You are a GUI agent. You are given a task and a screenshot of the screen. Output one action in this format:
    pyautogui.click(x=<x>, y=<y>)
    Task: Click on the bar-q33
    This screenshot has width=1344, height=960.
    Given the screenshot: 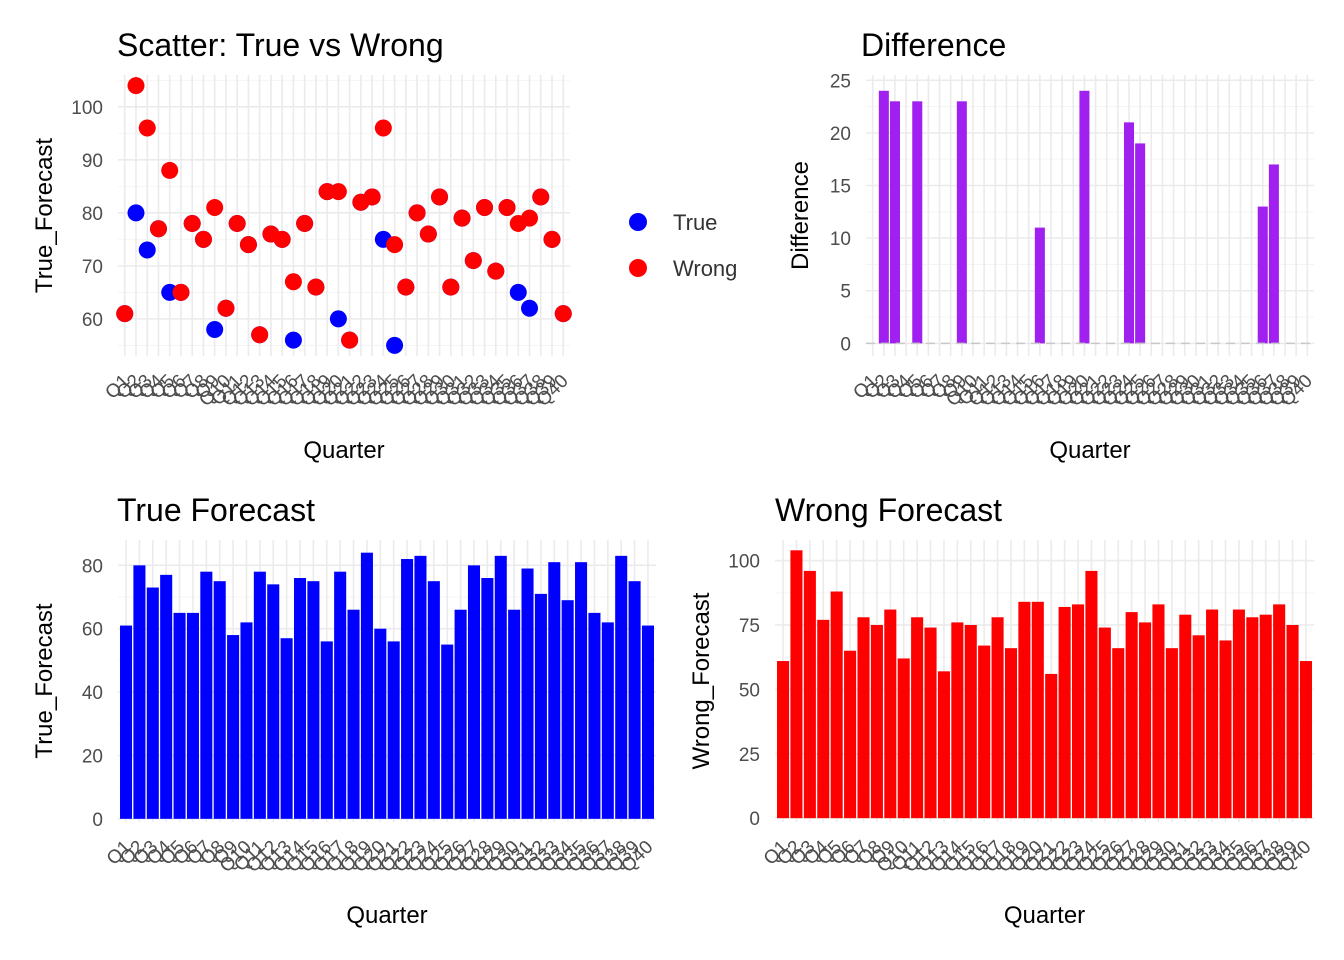 What is the action you would take?
    pyautogui.click(x=554, y=690)
    